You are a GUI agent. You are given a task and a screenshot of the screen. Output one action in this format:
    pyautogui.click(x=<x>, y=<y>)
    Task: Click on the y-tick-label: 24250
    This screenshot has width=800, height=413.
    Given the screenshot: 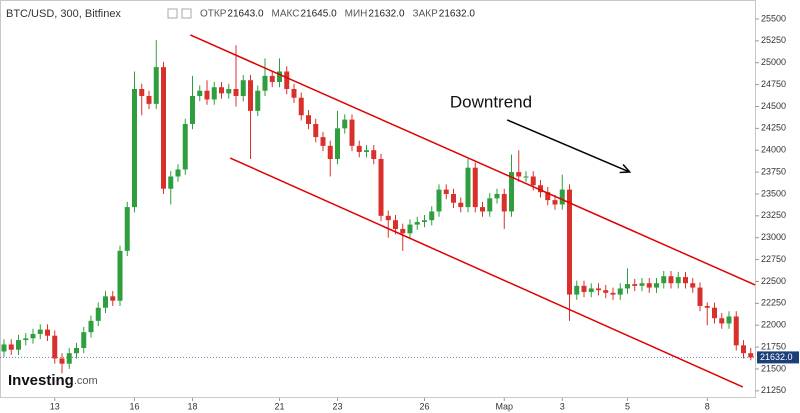 What is the action you would take?
    pyautogui.click(x=773, y=128)
    